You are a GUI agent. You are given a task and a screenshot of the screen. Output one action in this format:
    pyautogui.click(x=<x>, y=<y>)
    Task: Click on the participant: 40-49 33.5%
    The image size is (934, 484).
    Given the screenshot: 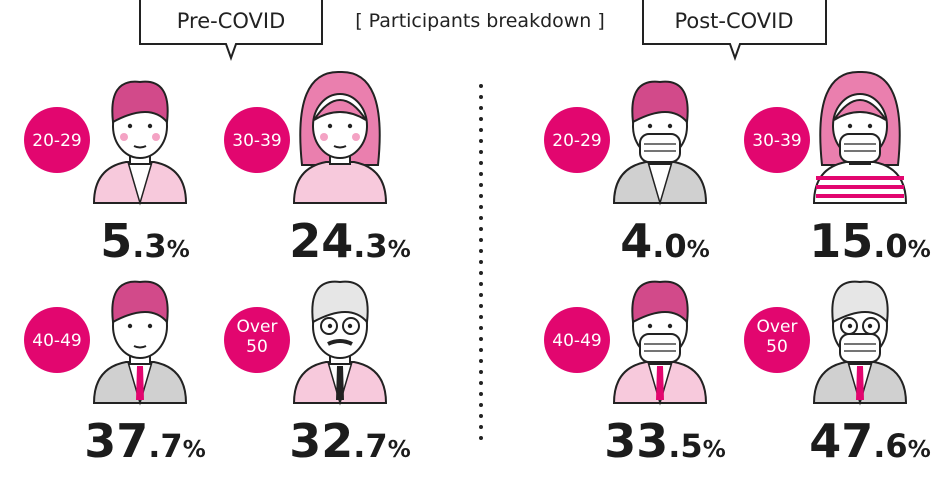 What is the action you would take?
    pyautogui.click(x=635, y=374)
    